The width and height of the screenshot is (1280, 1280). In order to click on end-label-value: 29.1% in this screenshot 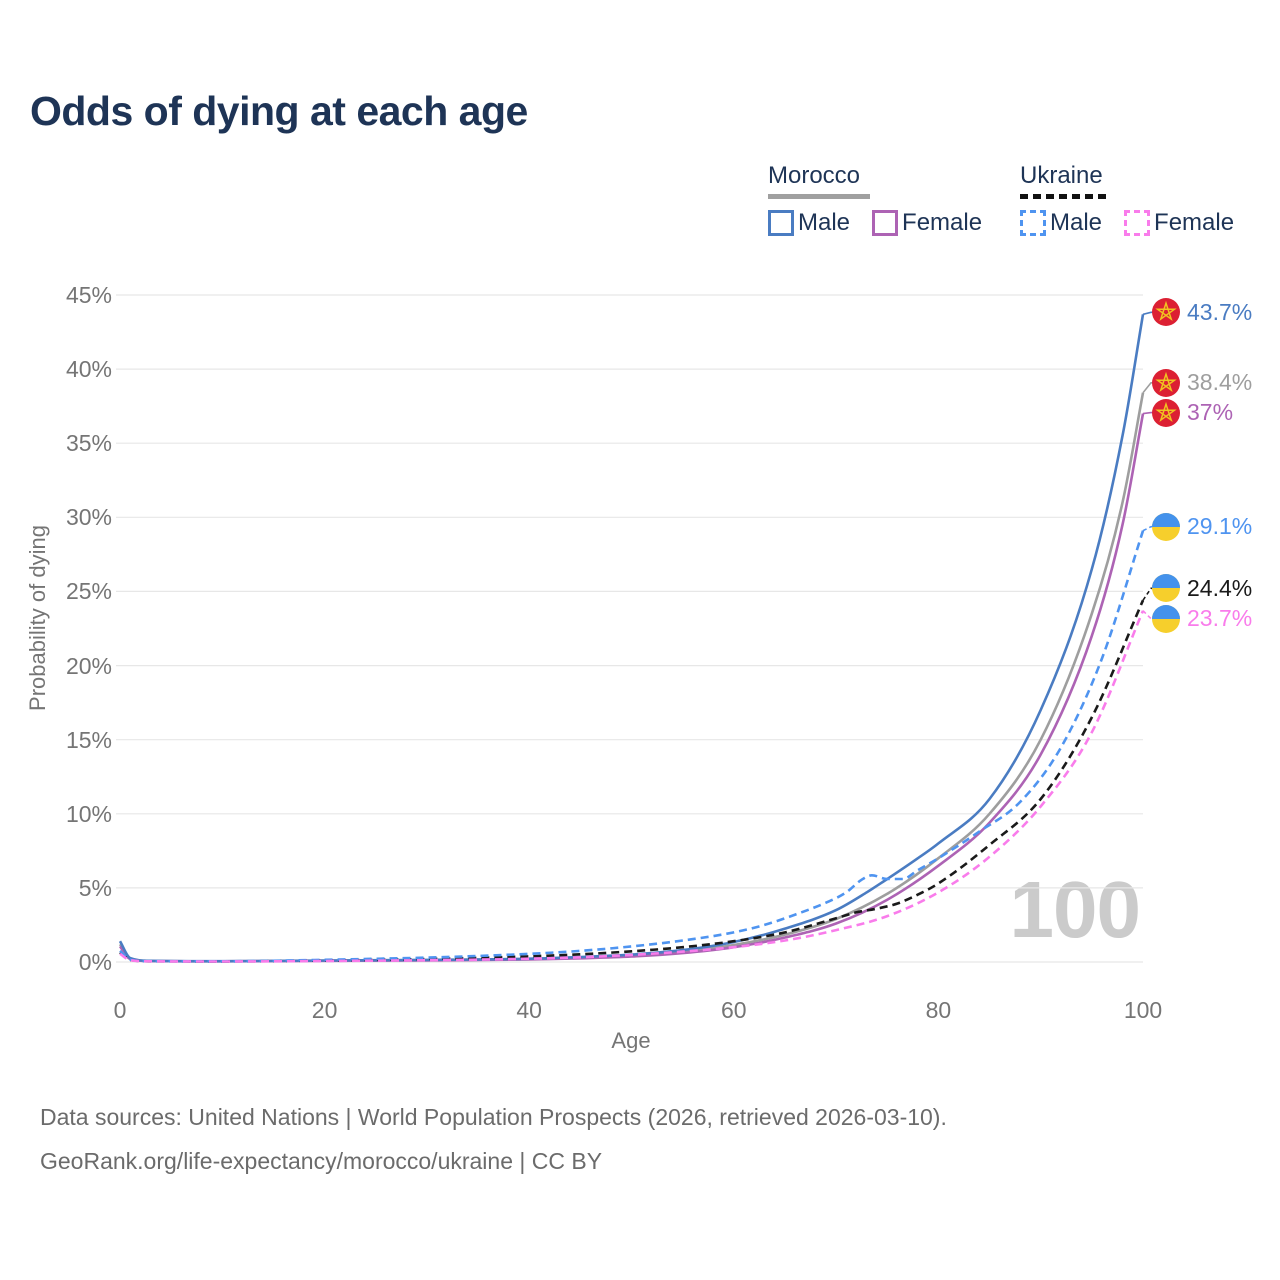, I will do `click(1220, 526)`.